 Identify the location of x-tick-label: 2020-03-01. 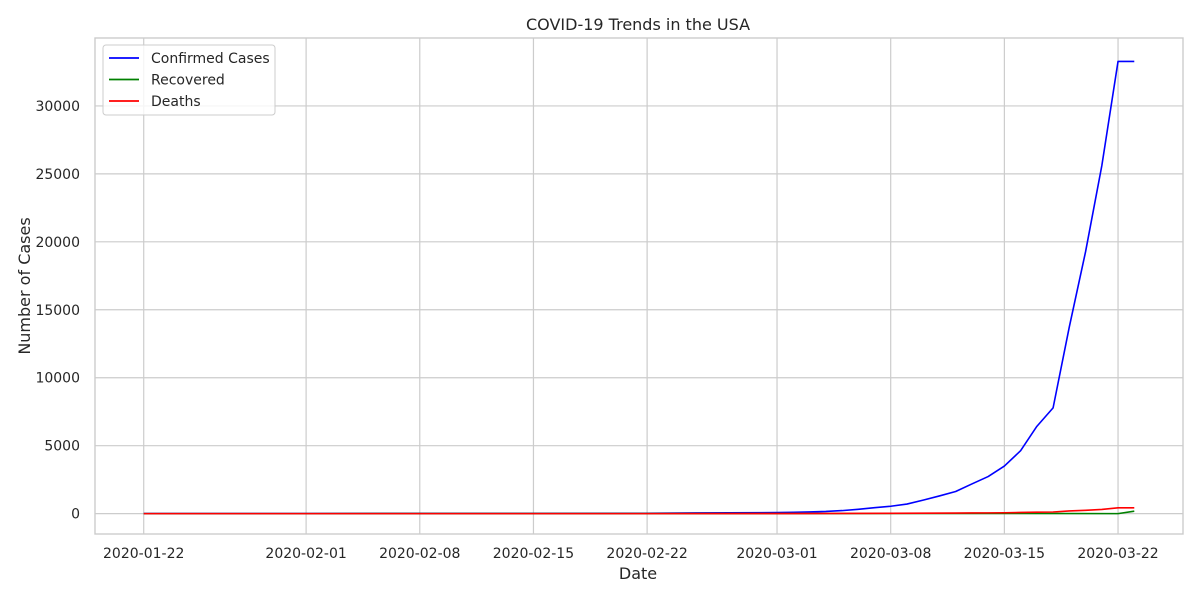
(776, 554).